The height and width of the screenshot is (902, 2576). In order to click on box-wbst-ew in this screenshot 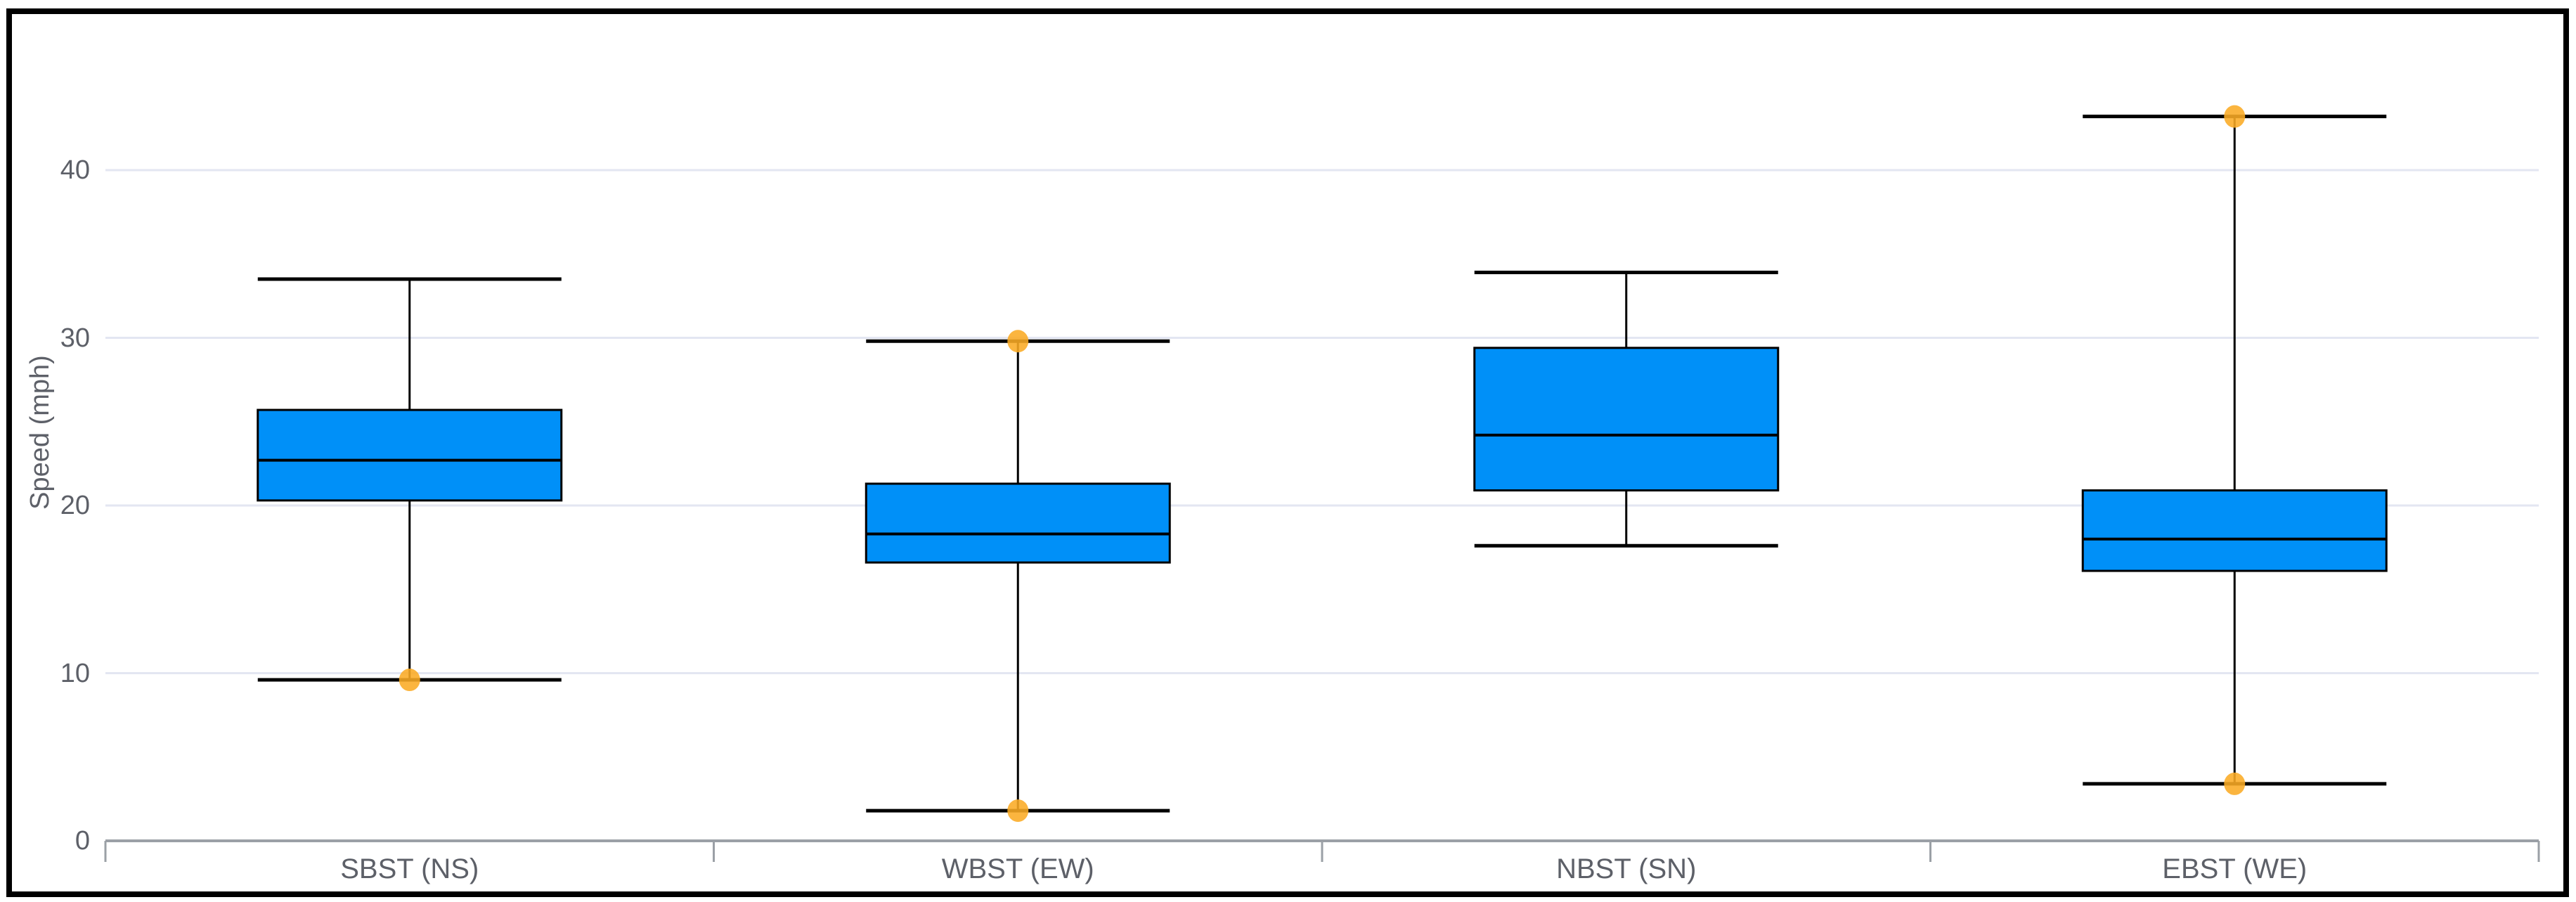, I will do `click(1018, 523)`.